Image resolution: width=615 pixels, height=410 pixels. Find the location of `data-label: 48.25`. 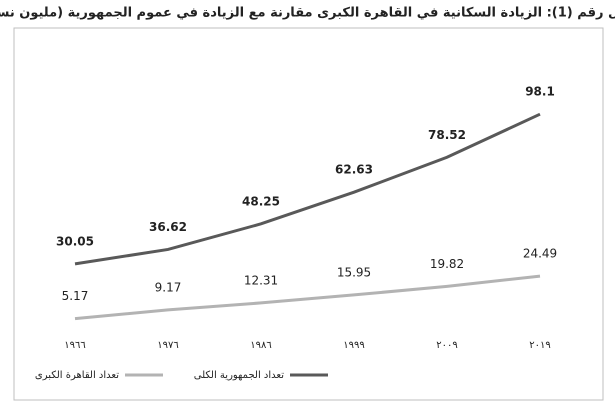

data-label: 48.25 is located at coordinates (261, 201).